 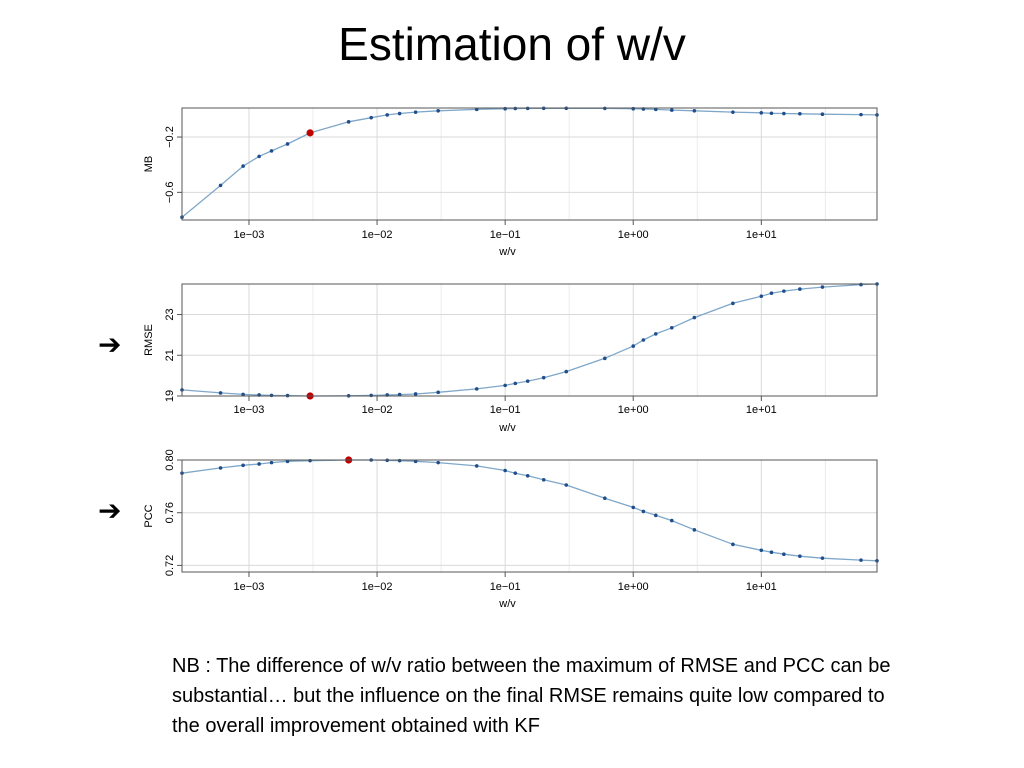 I want to click on rmse-arrow-icon: ➔, so click(x=110, y=344).